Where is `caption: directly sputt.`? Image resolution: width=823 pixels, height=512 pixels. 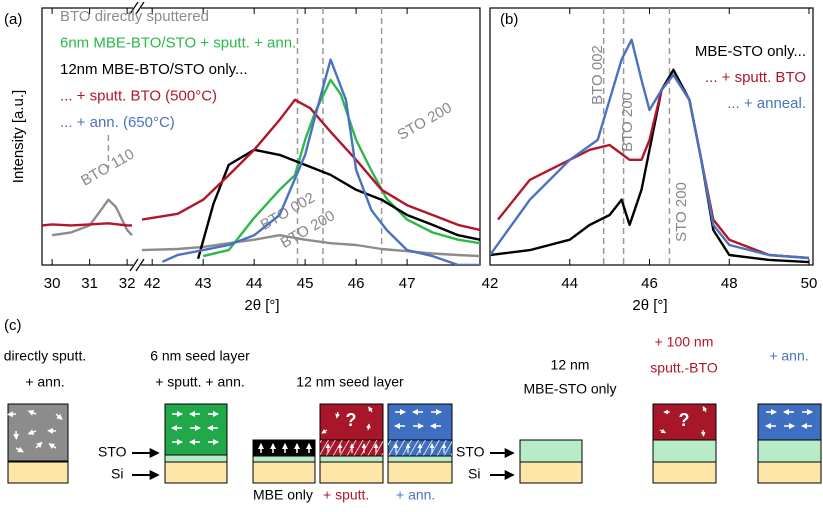
caption: directly sputt. is located at coordinates (45, 356).